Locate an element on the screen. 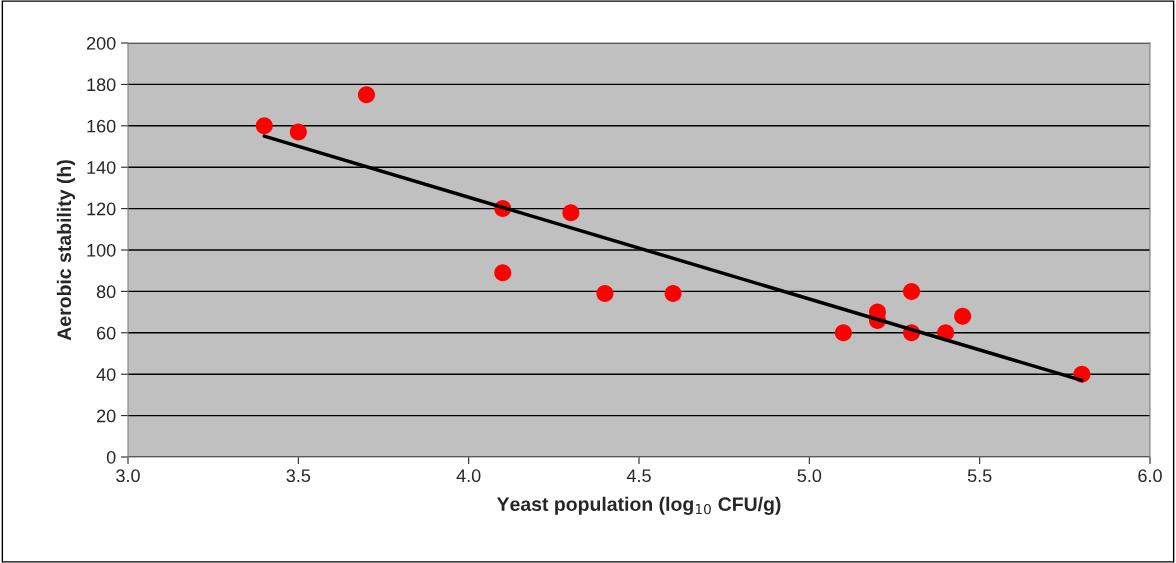  x-tick-label: 3.5 is located at coordinates (298, 476).